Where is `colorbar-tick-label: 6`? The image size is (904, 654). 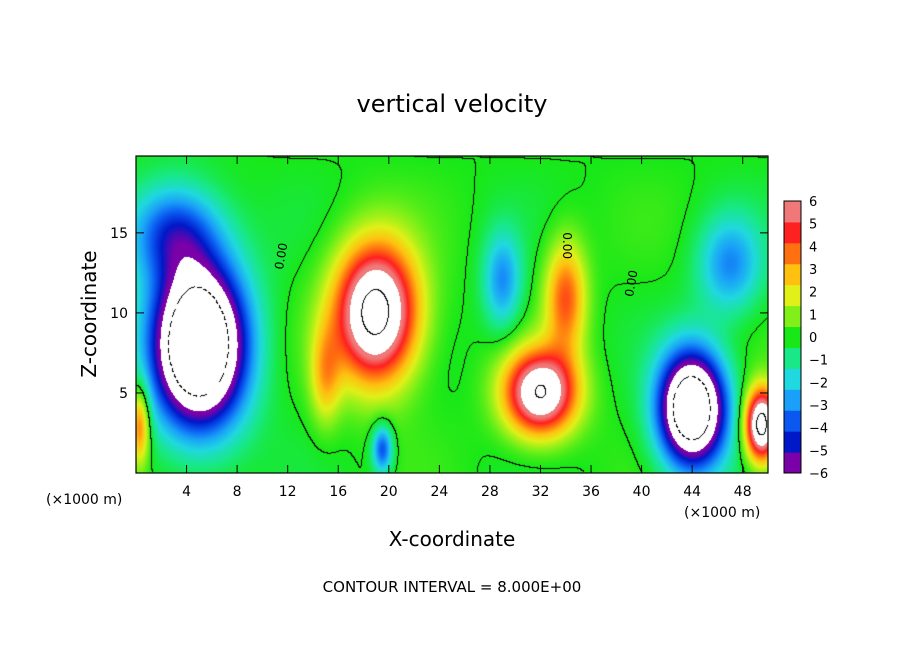
colorbar-tick-label: 6 is located at coordinates (813, 202).